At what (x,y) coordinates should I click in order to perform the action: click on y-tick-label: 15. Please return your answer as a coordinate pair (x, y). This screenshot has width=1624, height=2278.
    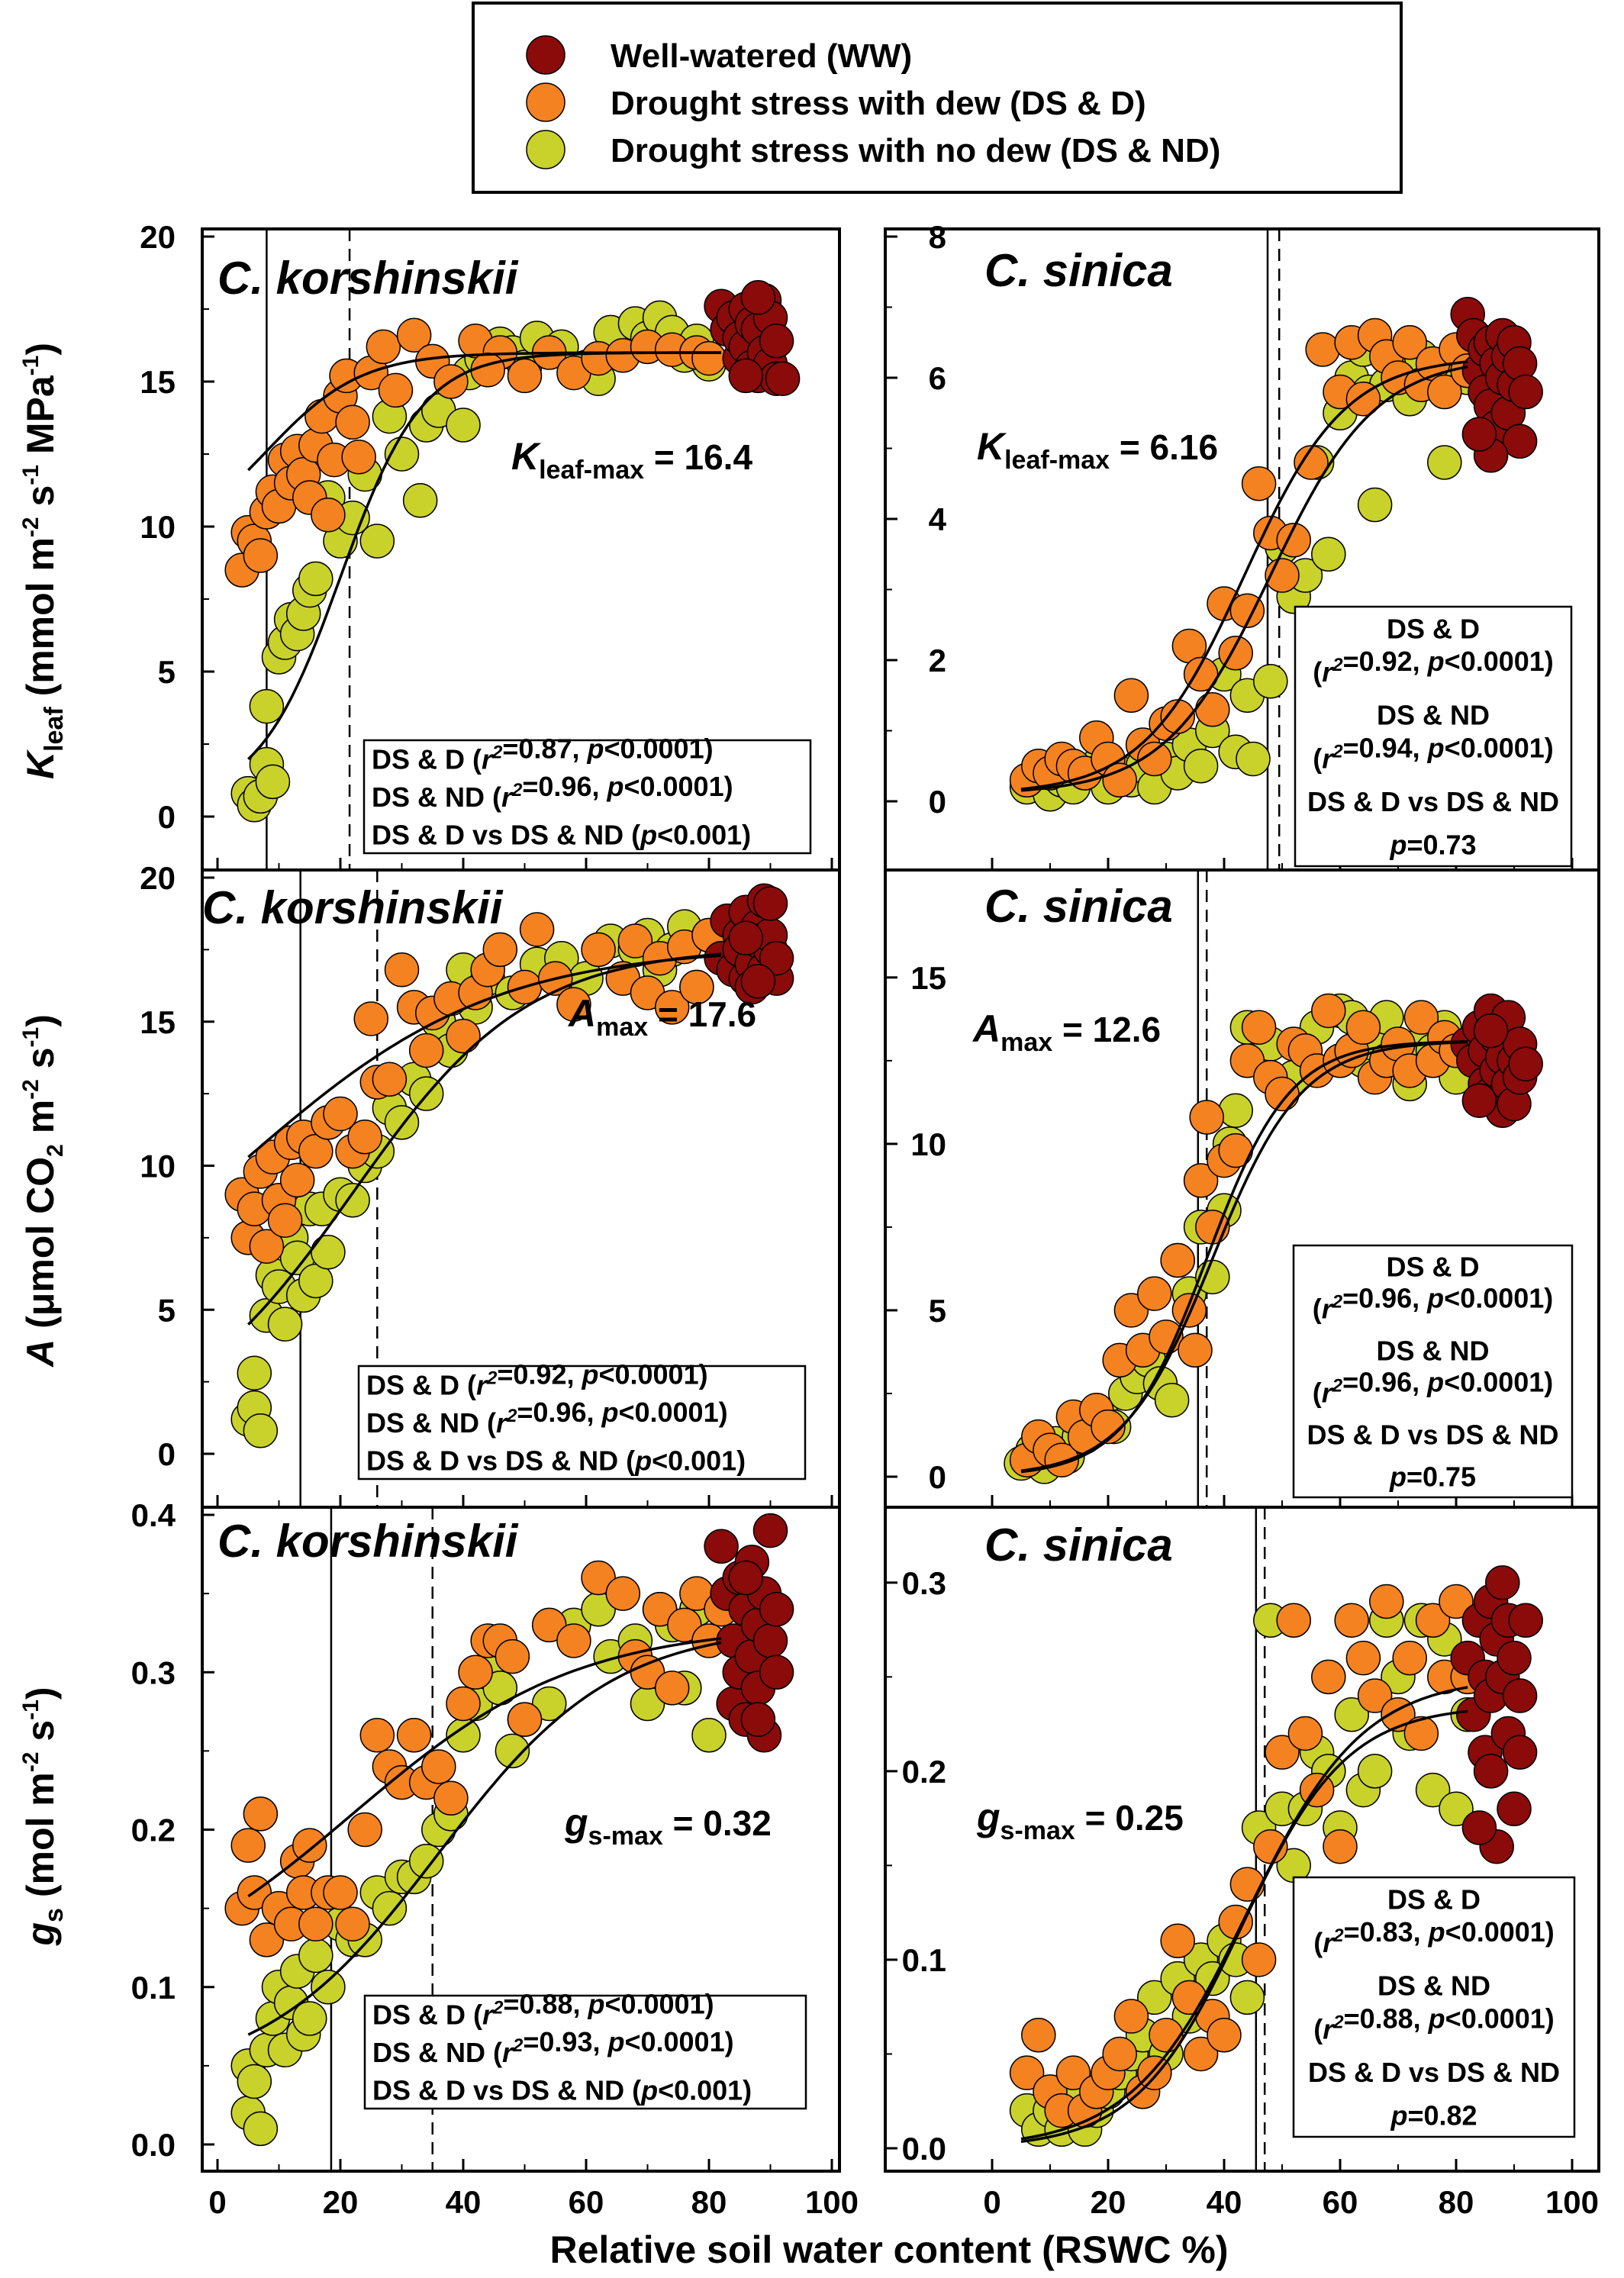
    Looking at the image, I should click on (928, 978).